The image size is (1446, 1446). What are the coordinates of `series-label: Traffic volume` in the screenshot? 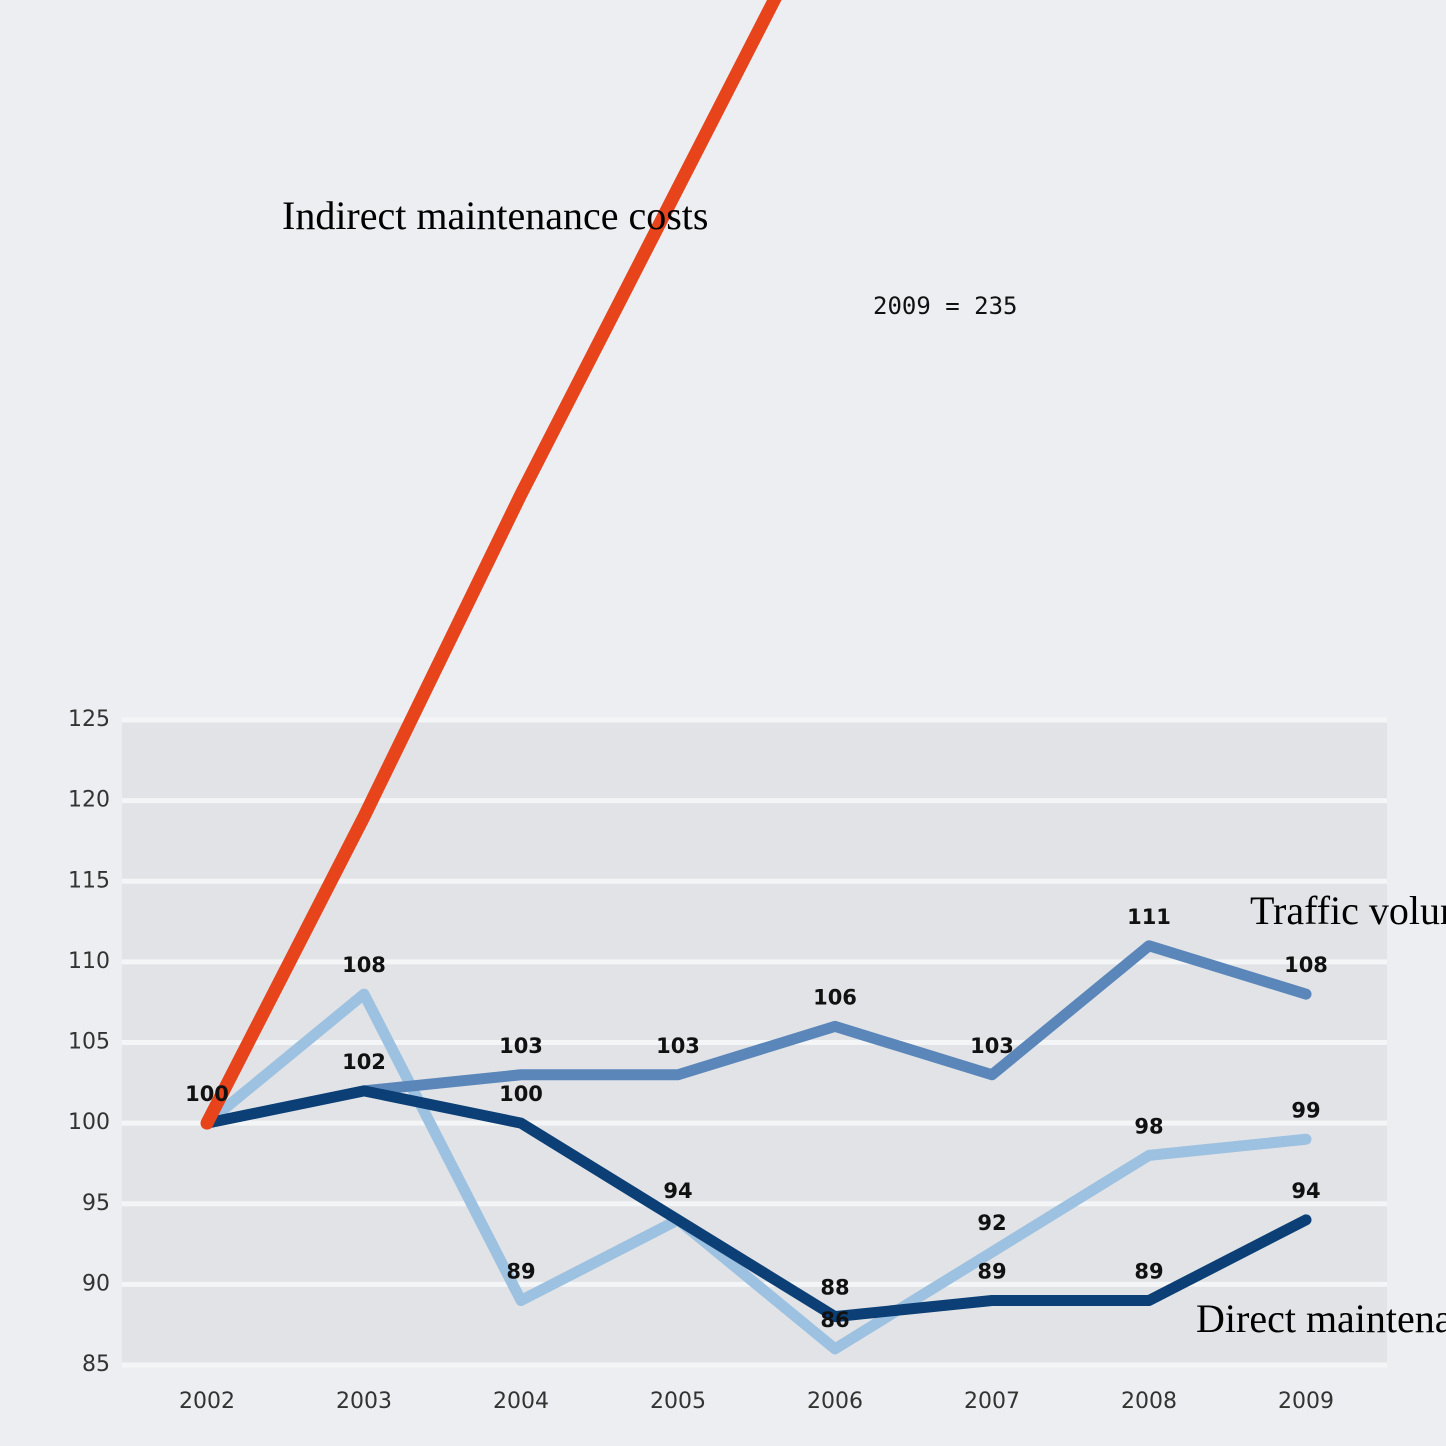 It's located at (1348, 910).